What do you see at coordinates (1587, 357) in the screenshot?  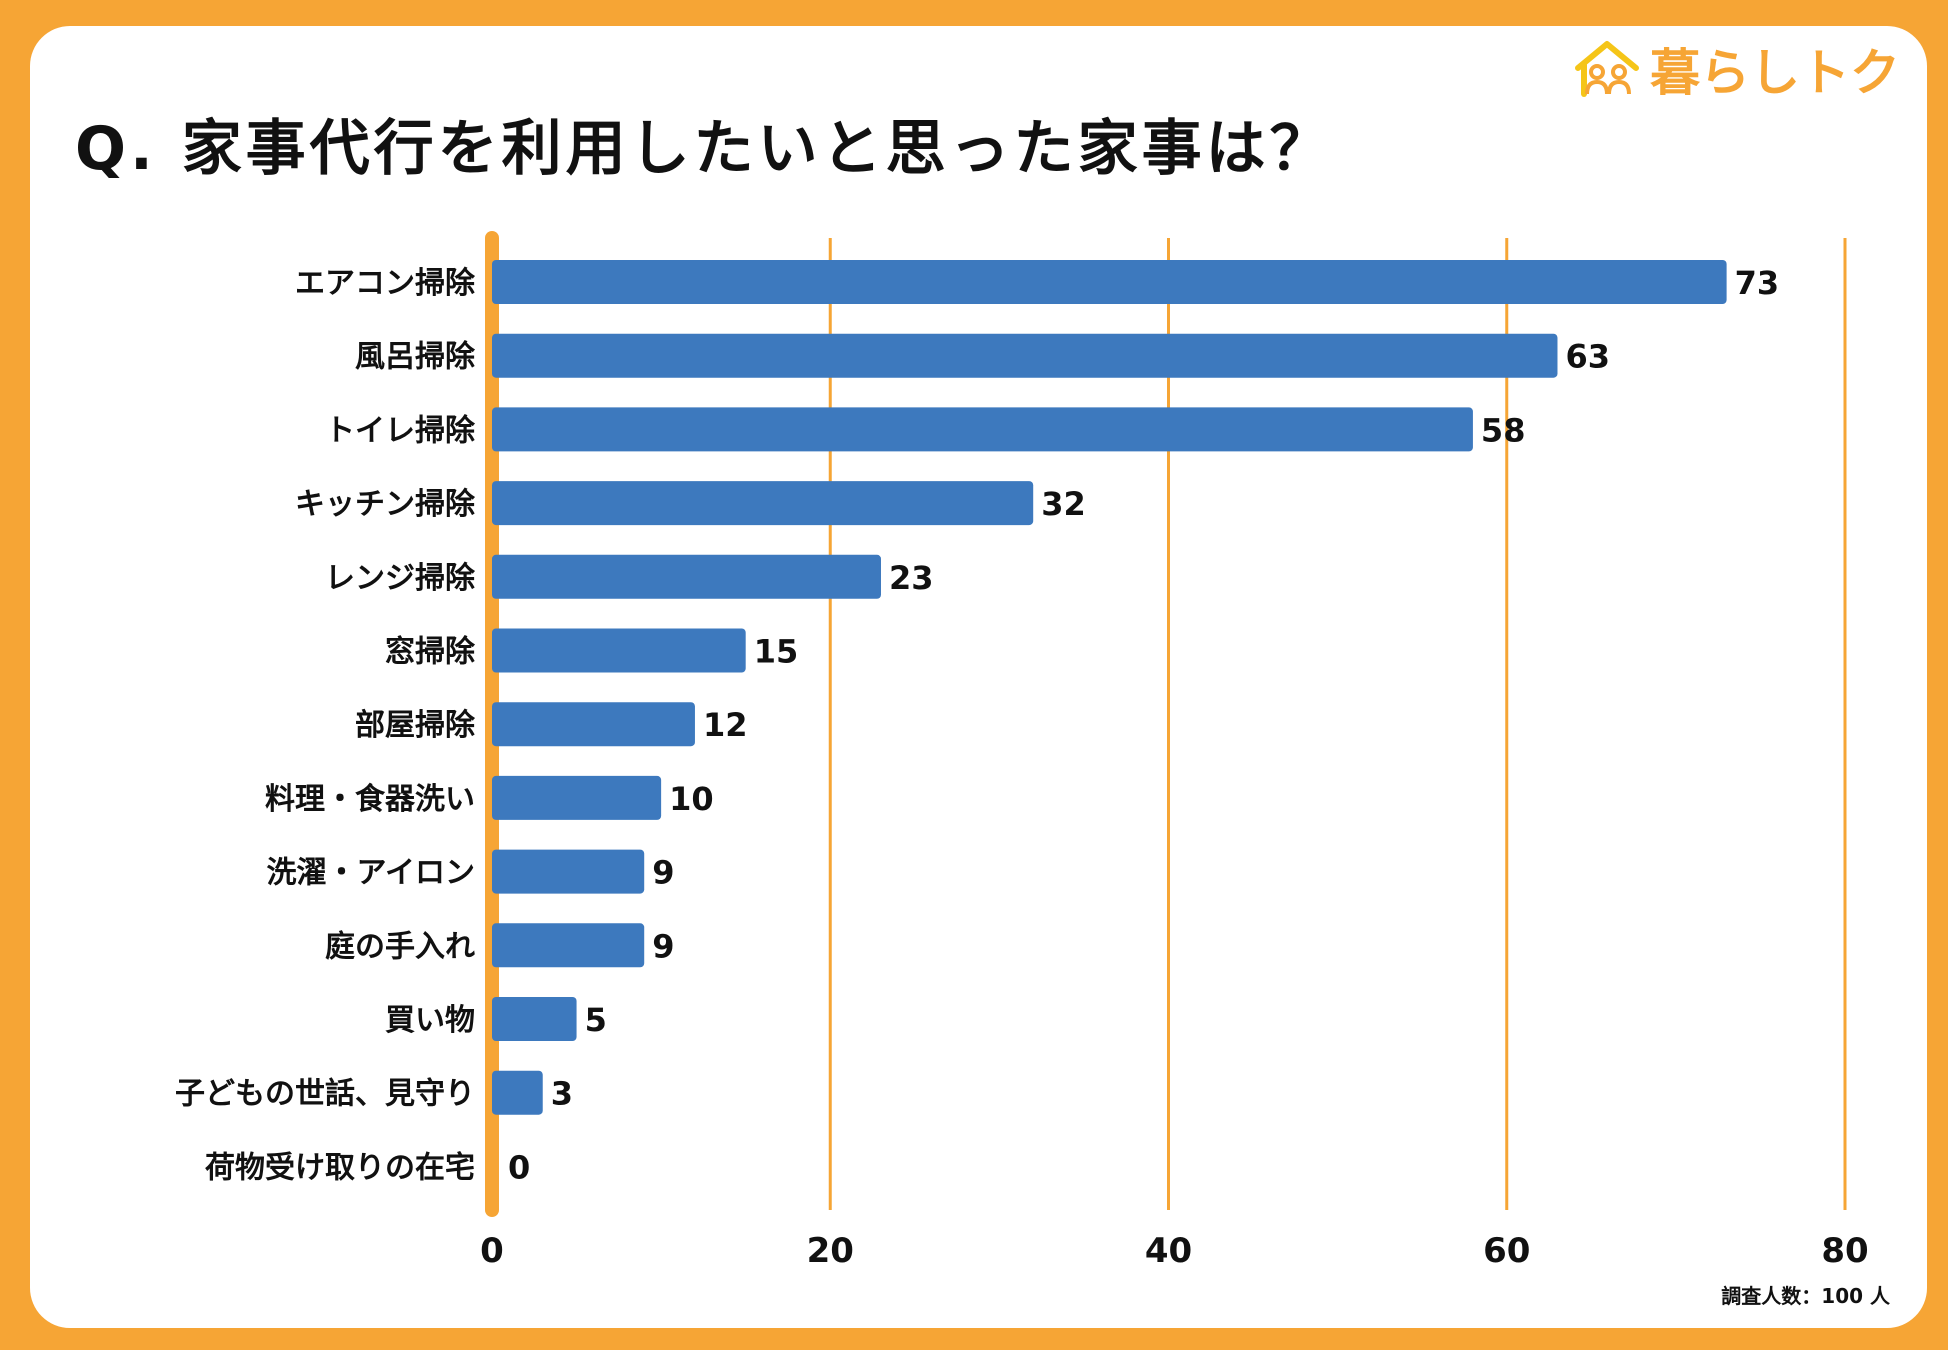 I see `value-label: 63` at bounding box center [1587, 357].